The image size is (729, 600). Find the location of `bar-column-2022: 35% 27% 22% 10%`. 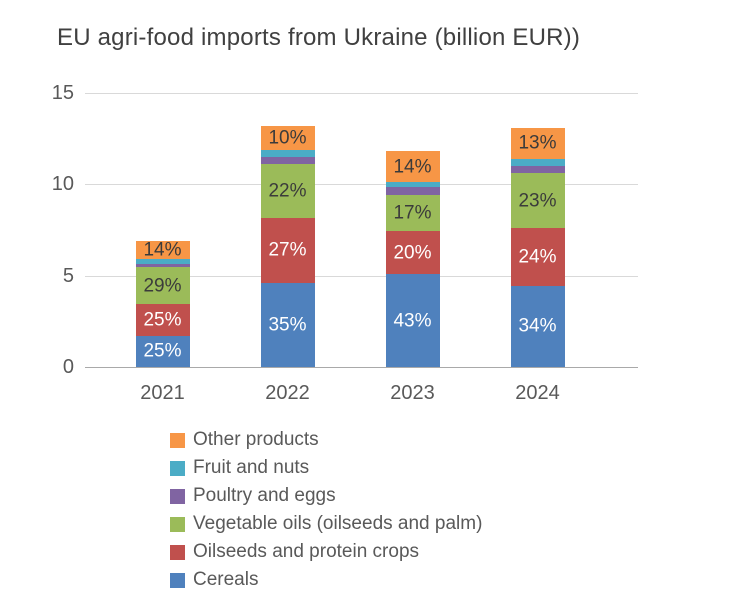

bar-column-2022: 35% 27% 22% 10% is located at coordinates (287, 230).